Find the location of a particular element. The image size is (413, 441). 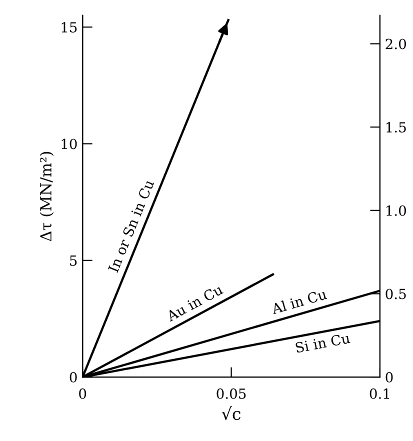

y2-tick-label: 1.0 is located at coordinates (396, 210).